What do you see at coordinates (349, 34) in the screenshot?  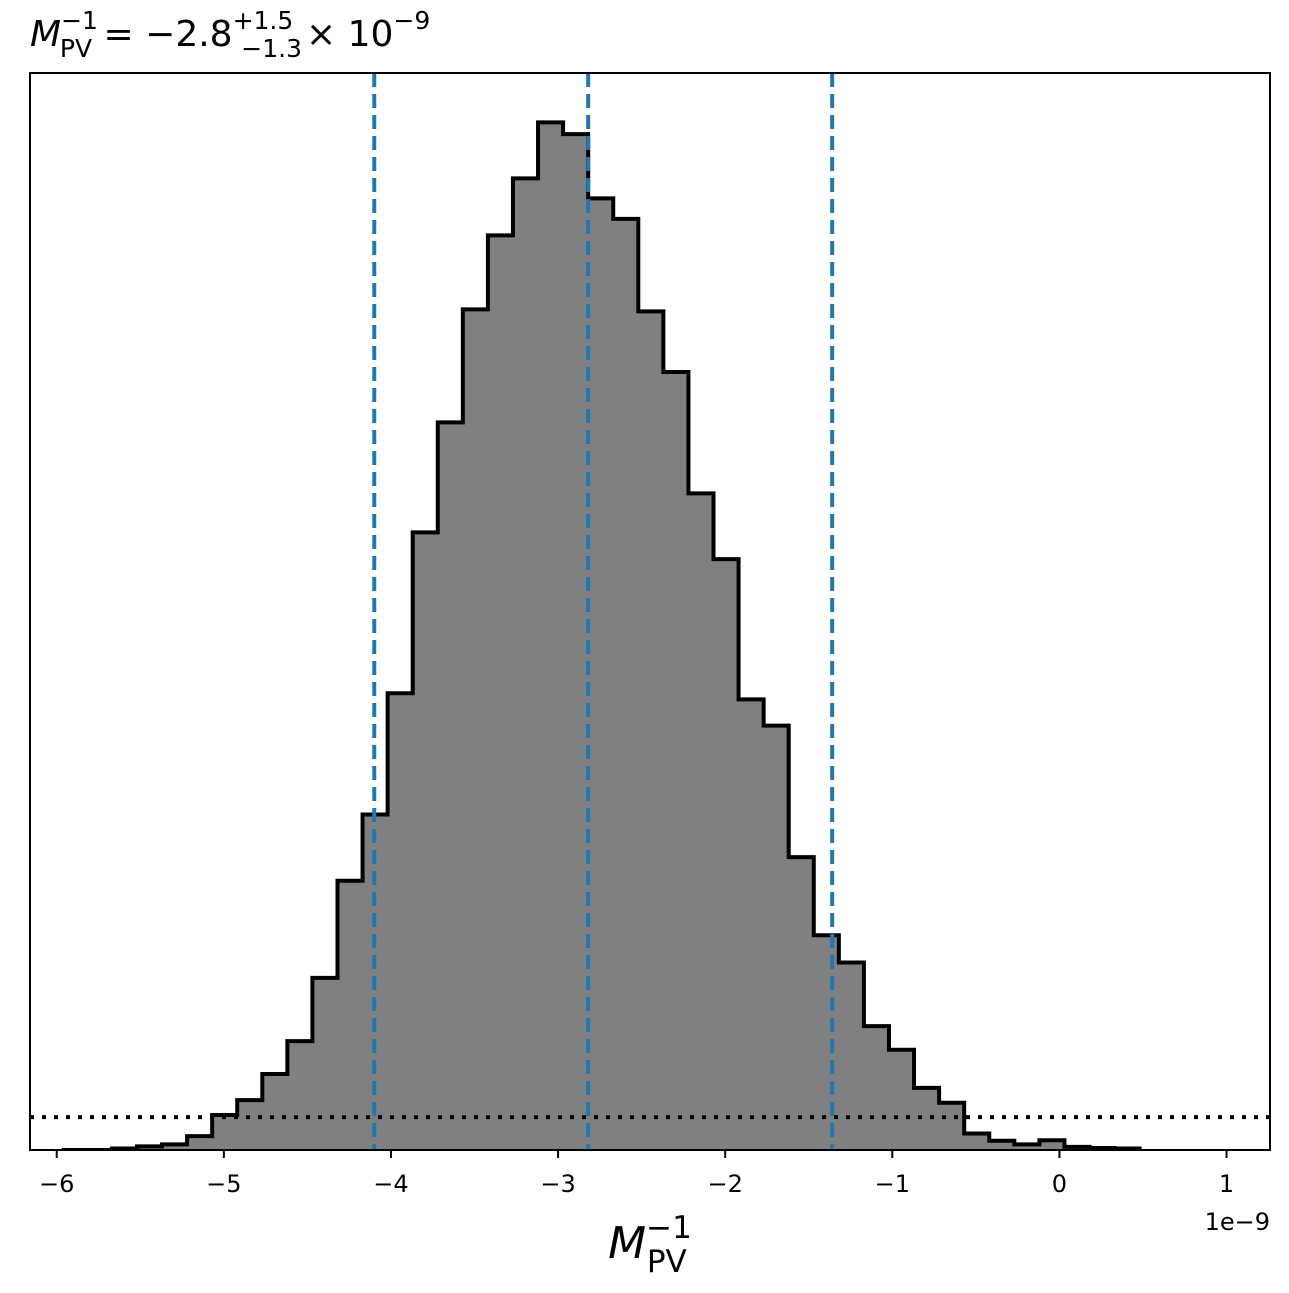 I see `title-multiplier: × 10` at bounding box center [349, 34].